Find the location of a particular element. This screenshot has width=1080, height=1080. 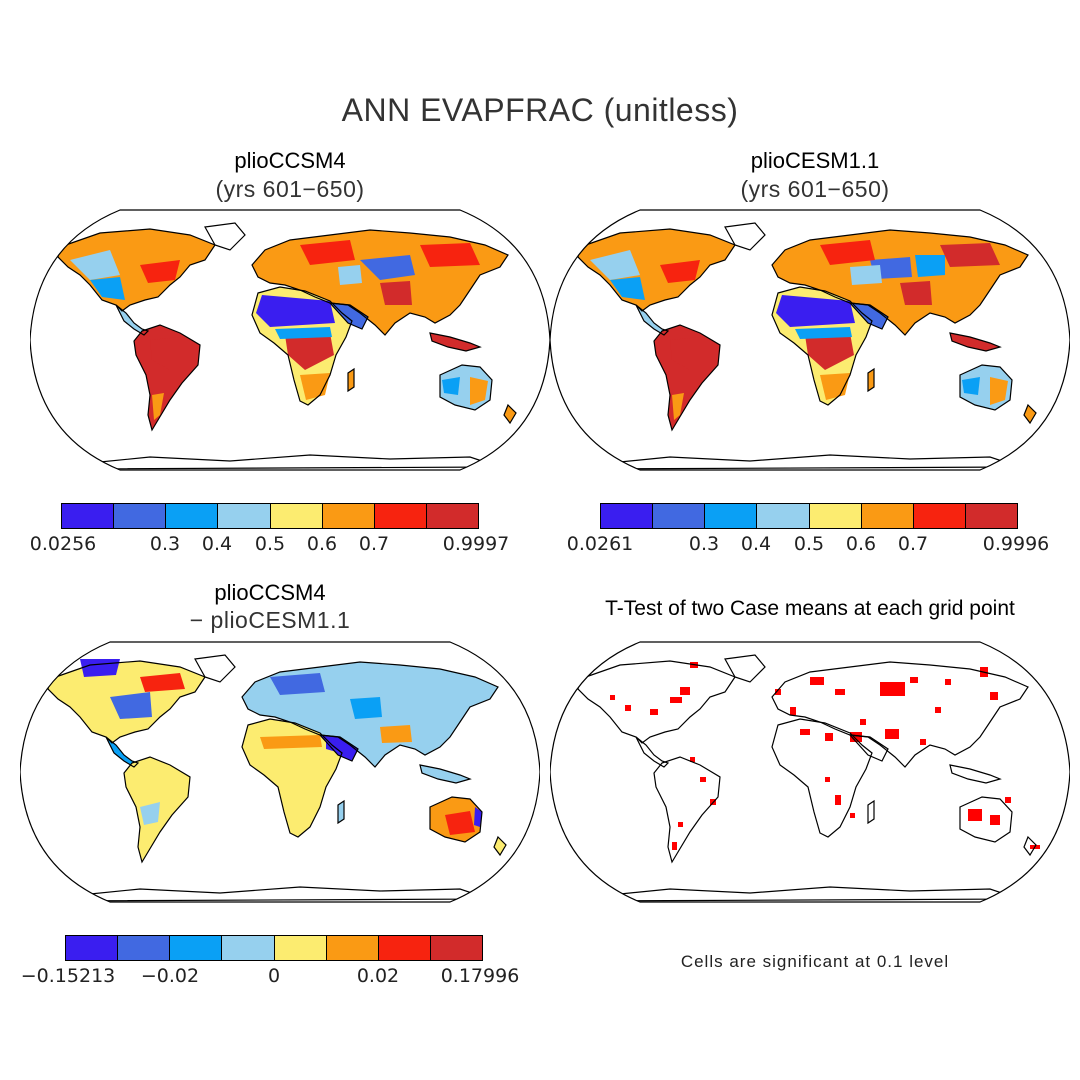

colorbar-tick: 0.9996 is located at coordinates (1016, 544).